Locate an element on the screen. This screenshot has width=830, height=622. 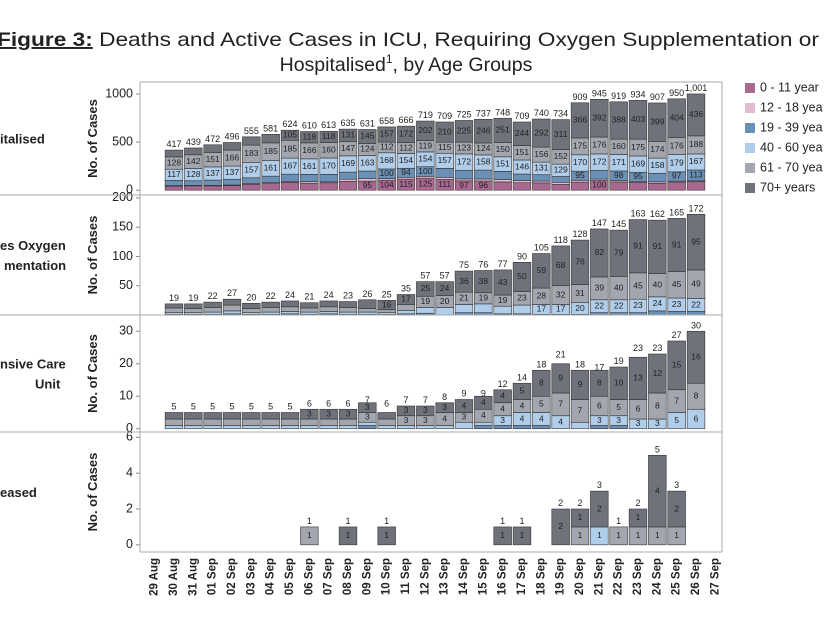
segment-label: 292 is located at coordinates (541, 132).